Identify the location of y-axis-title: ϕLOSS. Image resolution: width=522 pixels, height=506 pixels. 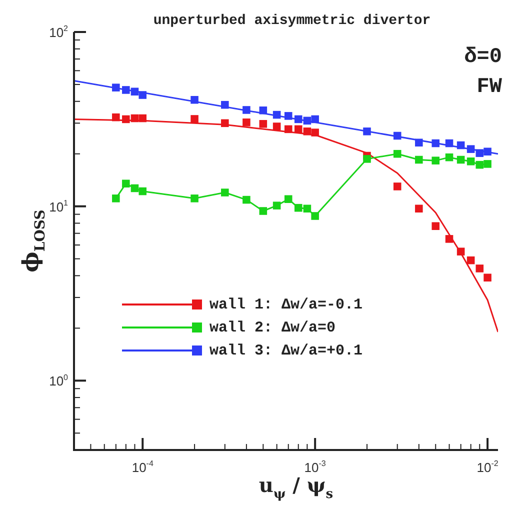
(33, 241).